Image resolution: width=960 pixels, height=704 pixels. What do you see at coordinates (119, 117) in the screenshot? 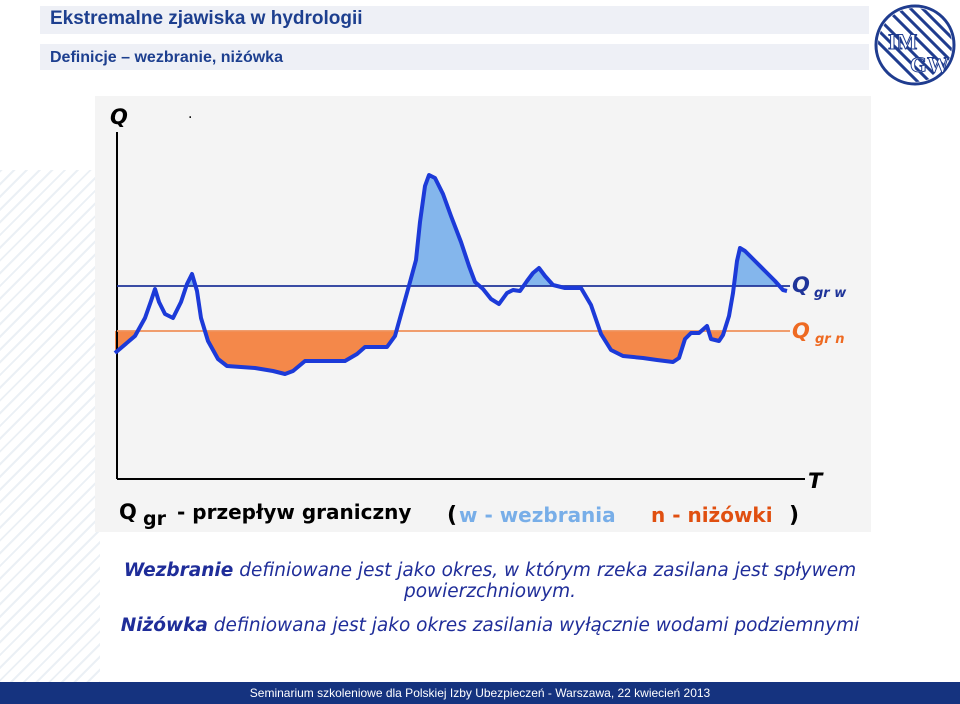
I see `y-axis-label: Q` at bounding box center [119, 117].